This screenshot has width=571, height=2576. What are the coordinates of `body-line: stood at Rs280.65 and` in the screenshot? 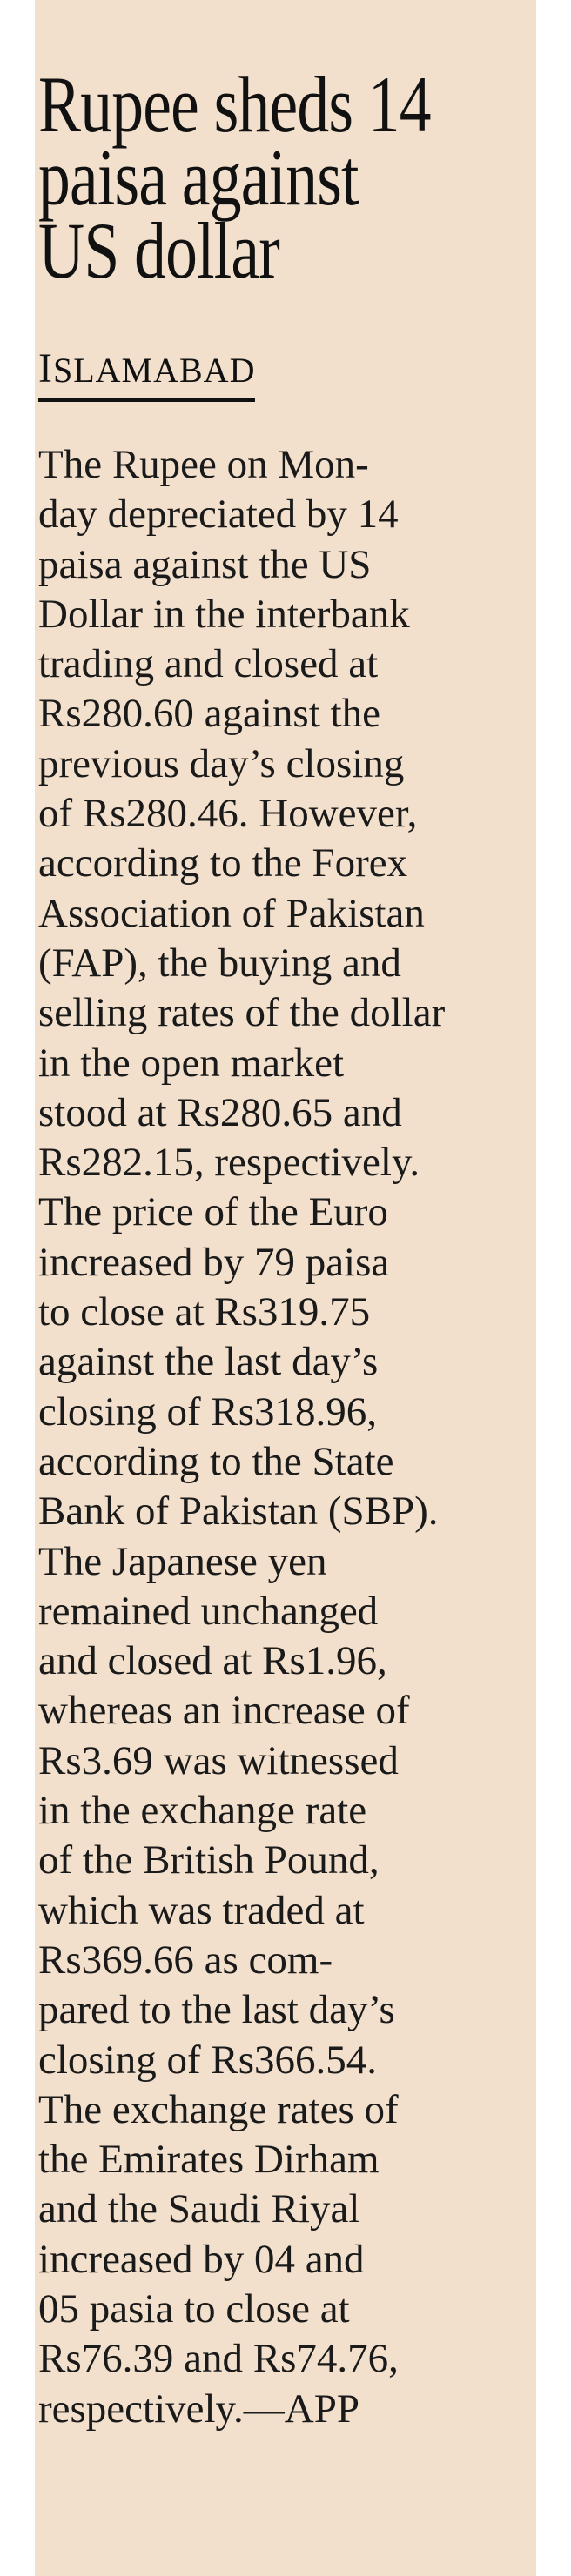 It's located at (220, 1112).